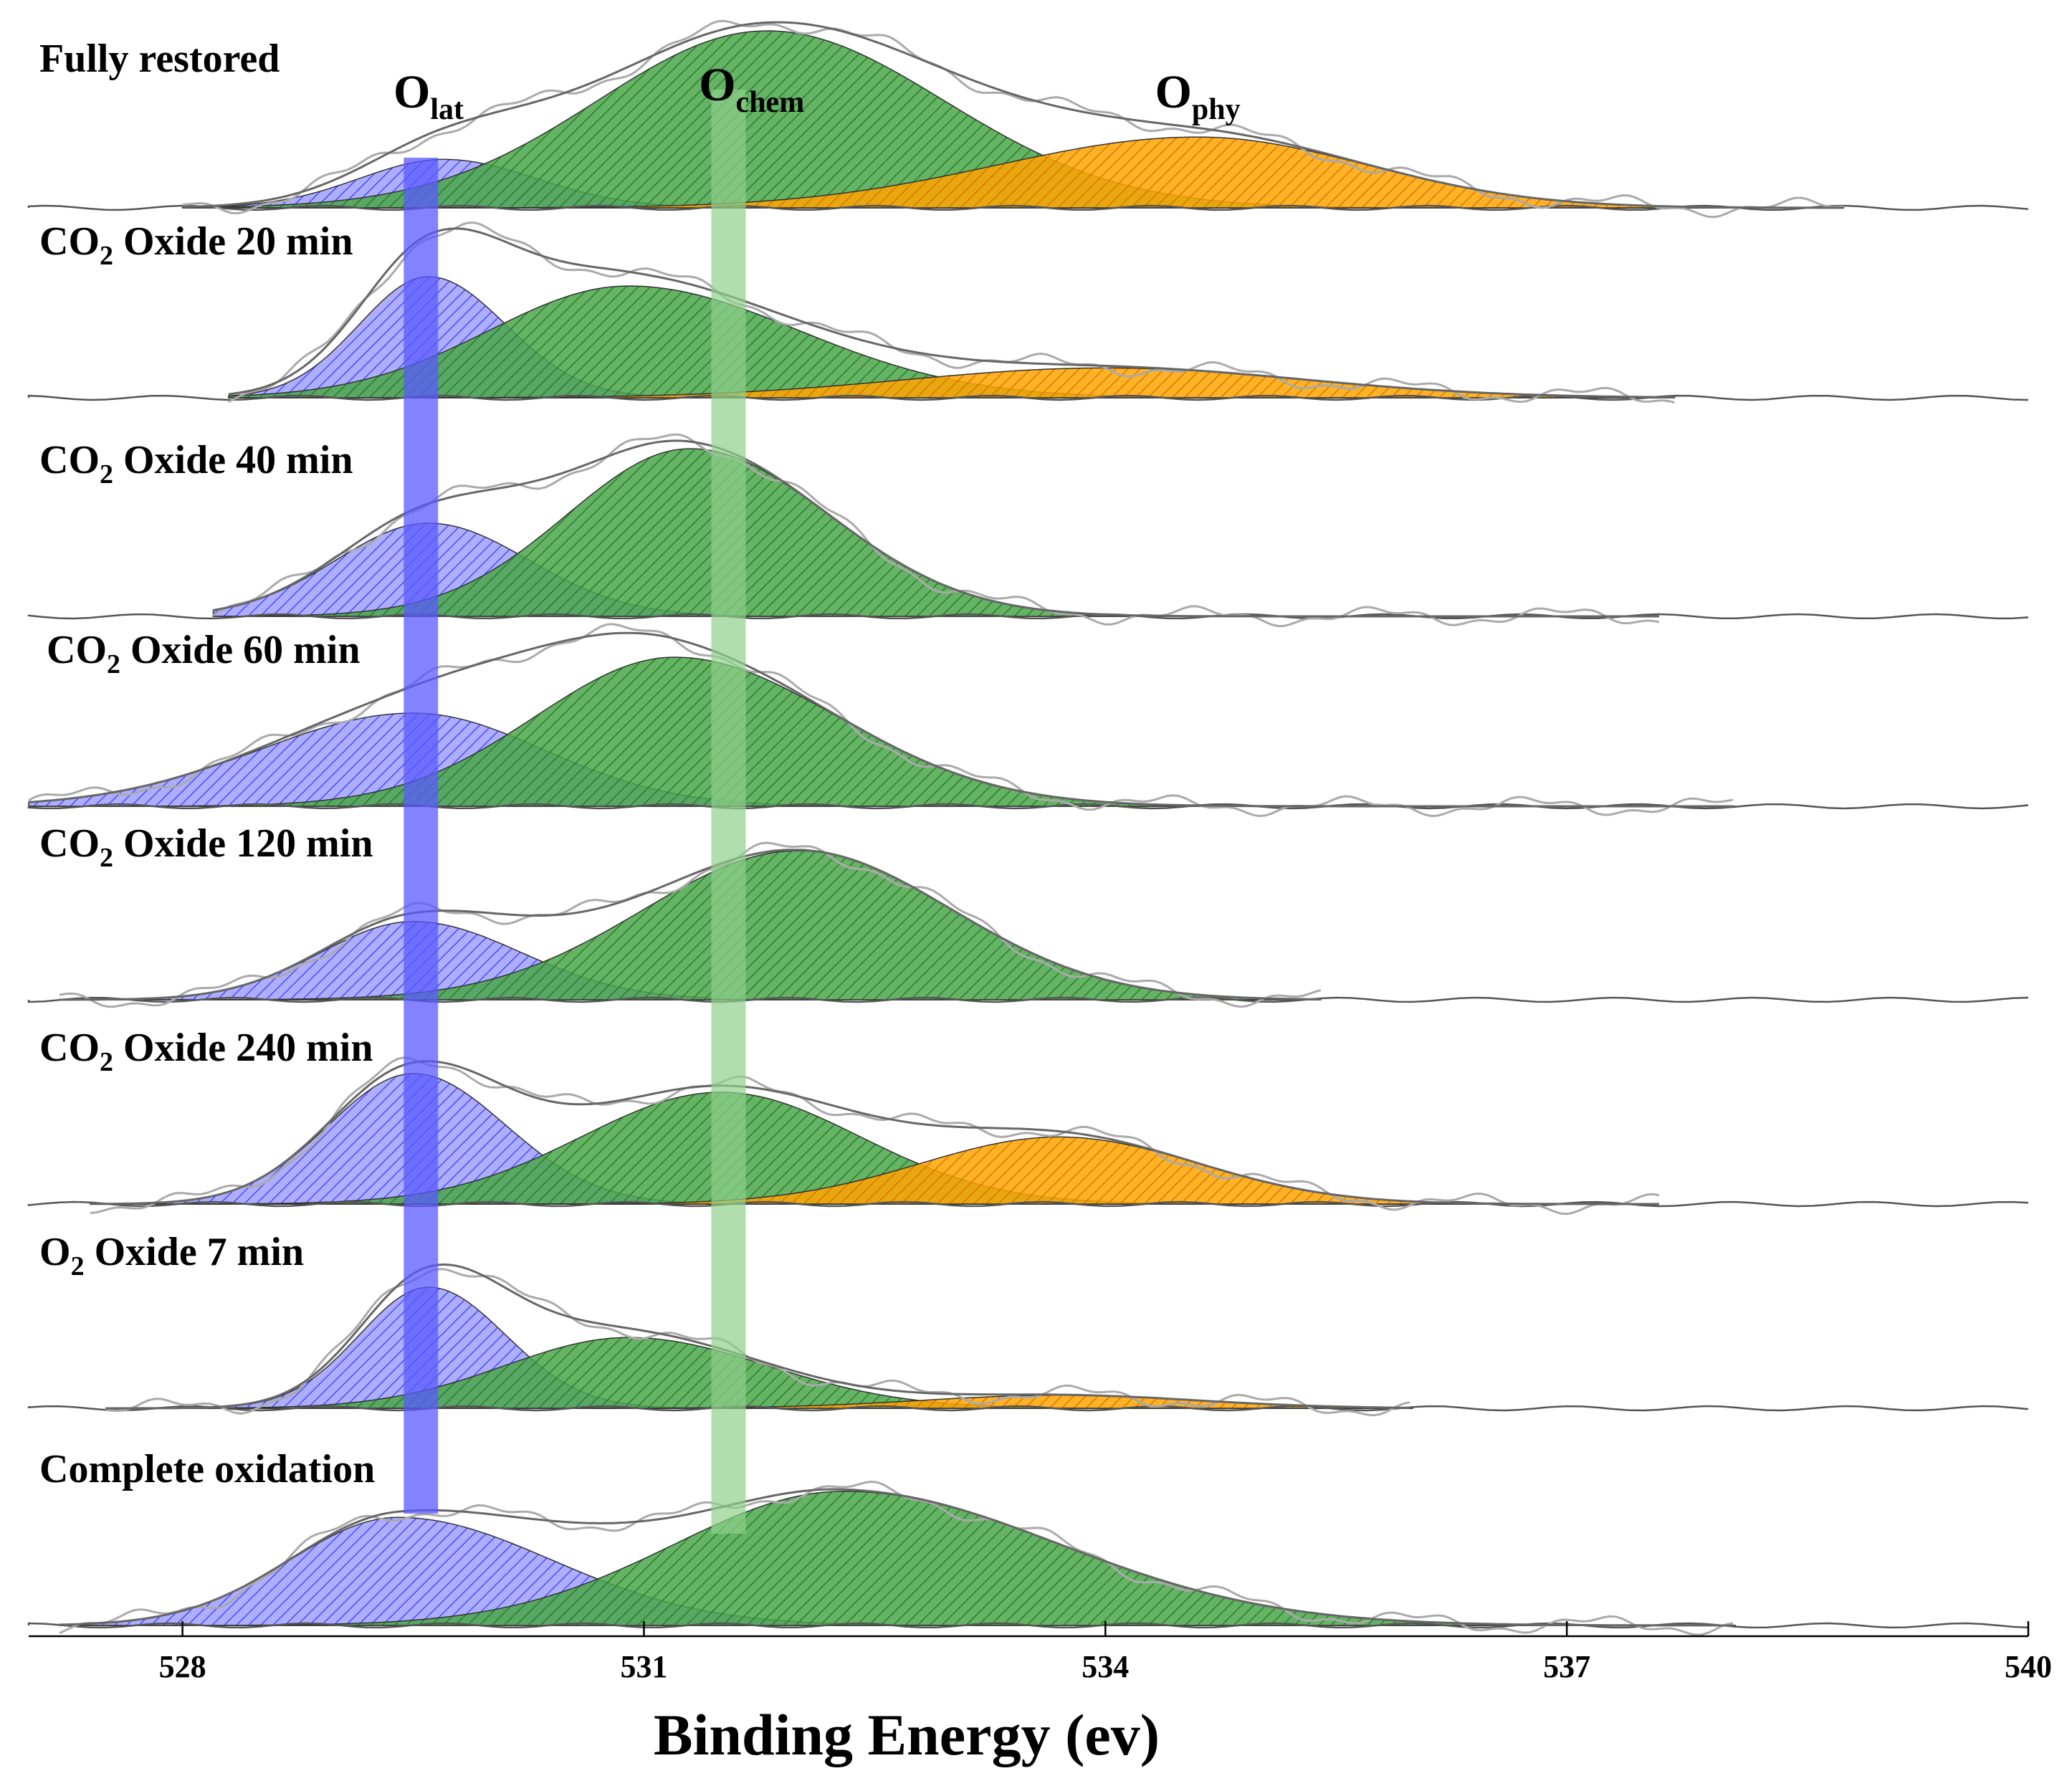  Describe the element at coordinates (196, 464) in the screenshot. I see `series-label: CO2 Oxide 40 min` at that location.